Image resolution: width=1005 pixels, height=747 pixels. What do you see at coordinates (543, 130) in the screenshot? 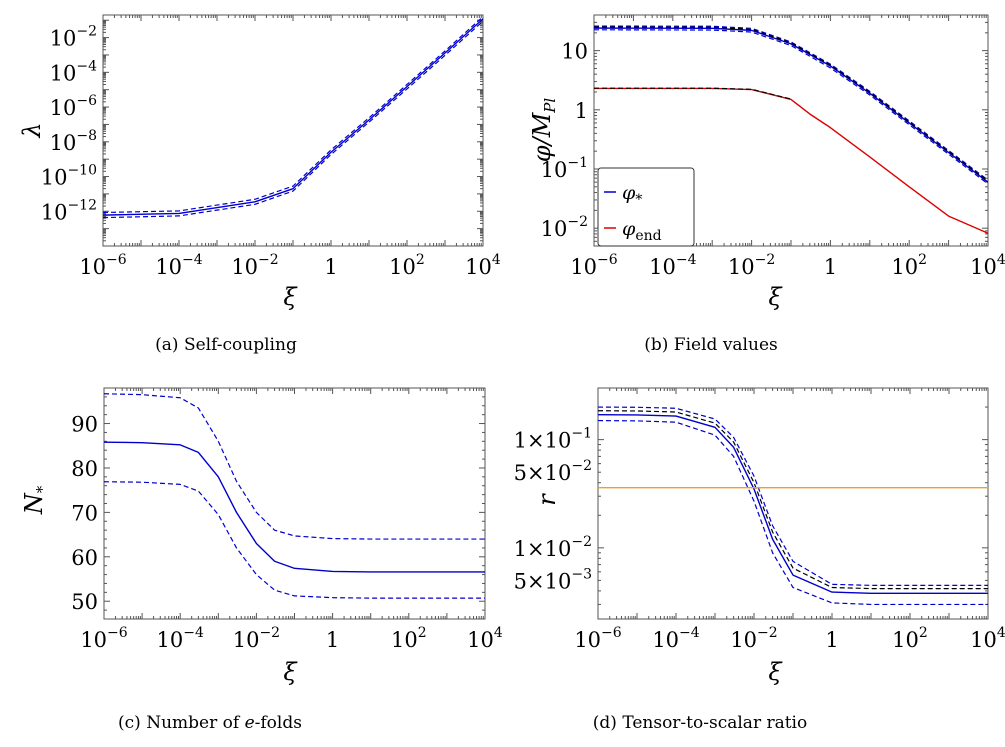
I see `y-axis-label: φ/MPl` at bounding box center [543, 130].